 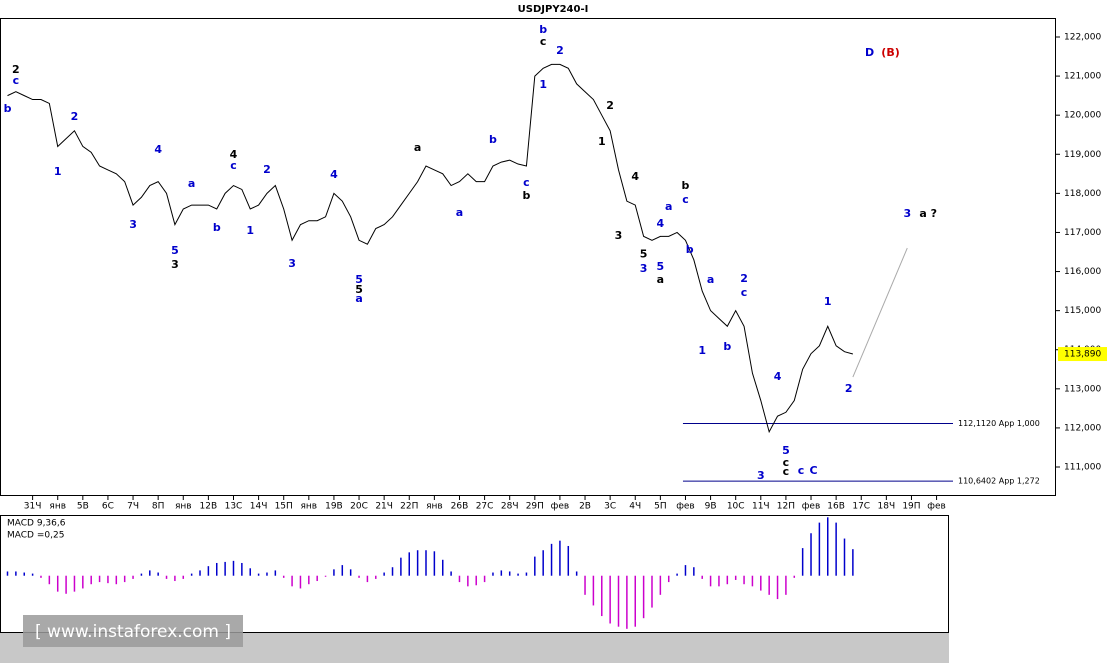 I want to click on x-tick-label: 11Ч, so click(x=761, y=507).